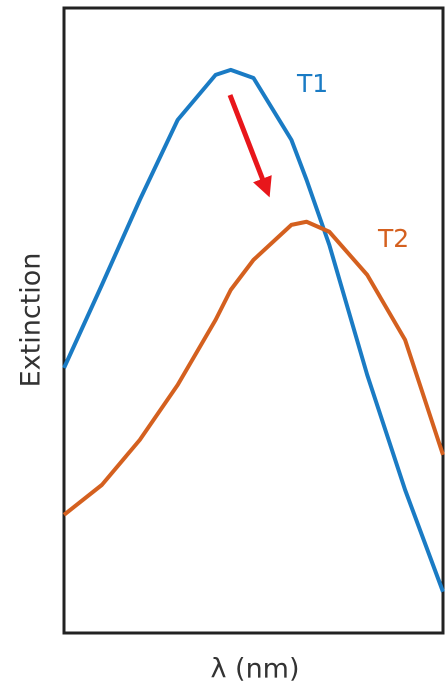  Describe the element at coordinates (254, 669) in the screenshot. I see `x-axis-label: λ (nm)` at that location.